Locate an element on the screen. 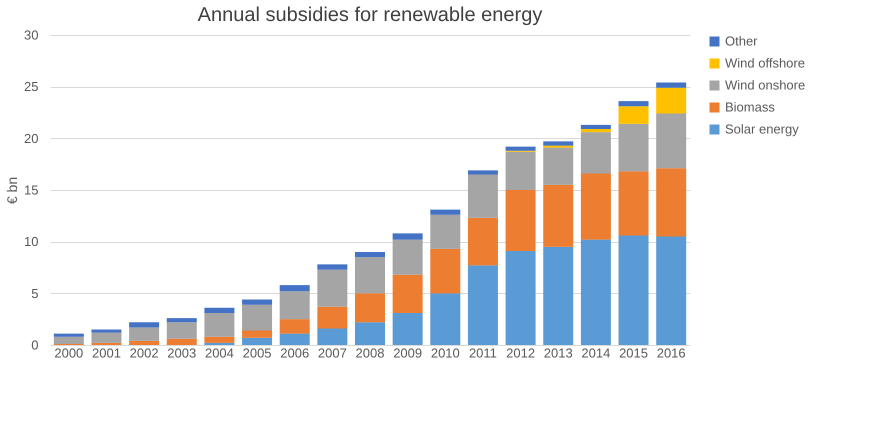 The height and width of the screenshot is (434, 890). legend-label: Biomass is located at coordinates (750, 107).